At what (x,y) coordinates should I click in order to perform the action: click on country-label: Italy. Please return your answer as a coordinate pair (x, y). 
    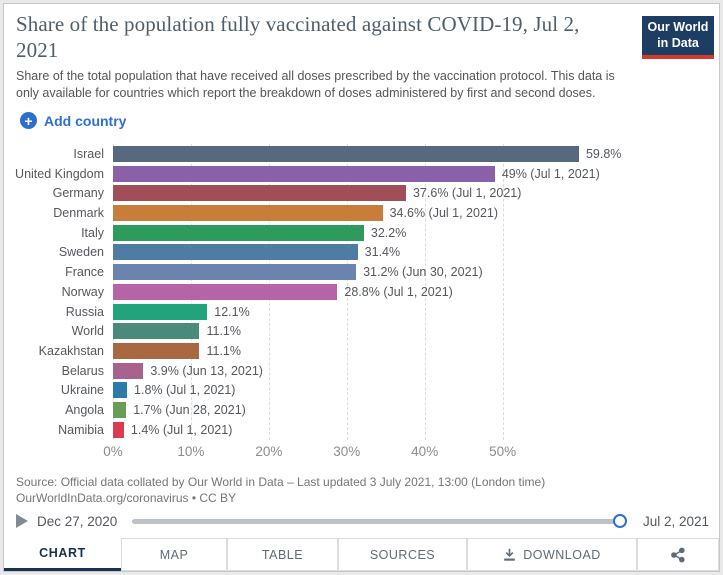
    Looking at the image, I should click on (92, 232).